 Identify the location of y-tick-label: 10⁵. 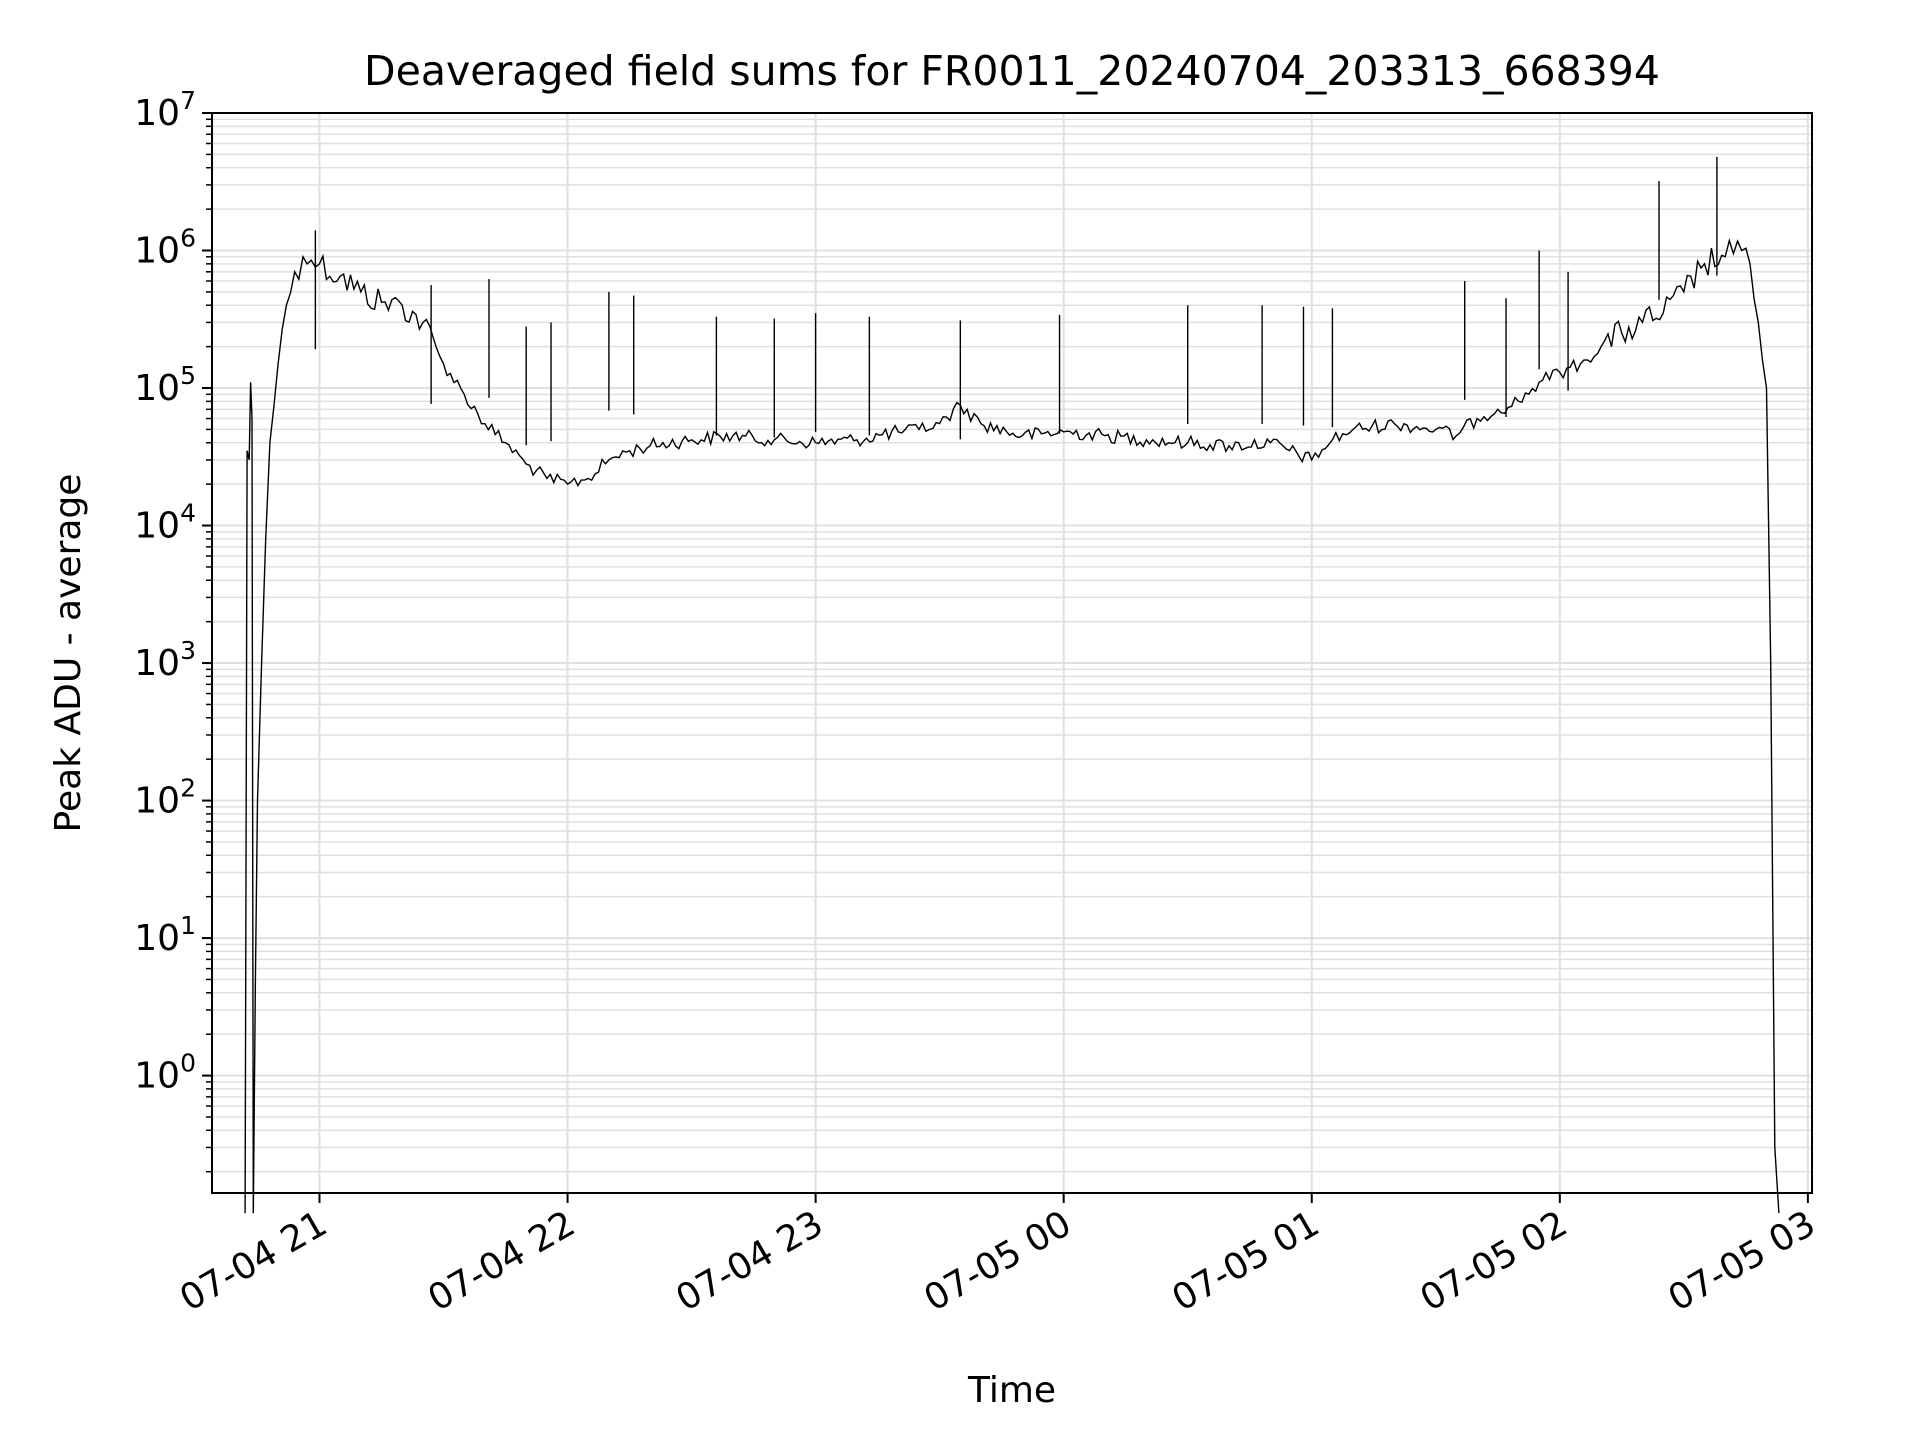
(165, 385).